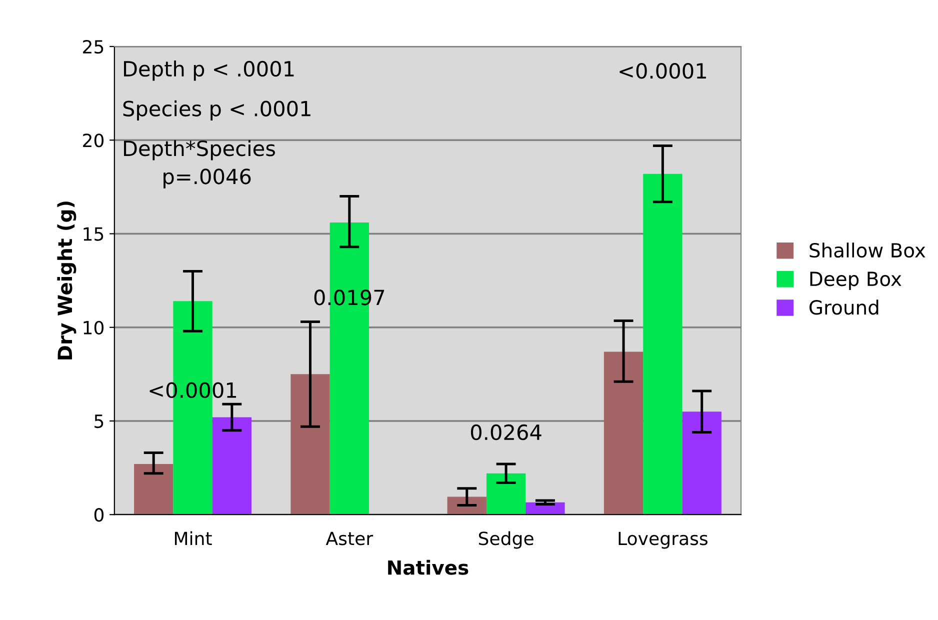 The width and height of the screenshot is (938, 620). Describe the element at coordinates (506, 432) in the screenshot. I see `annotation: 0.0264` at that location.